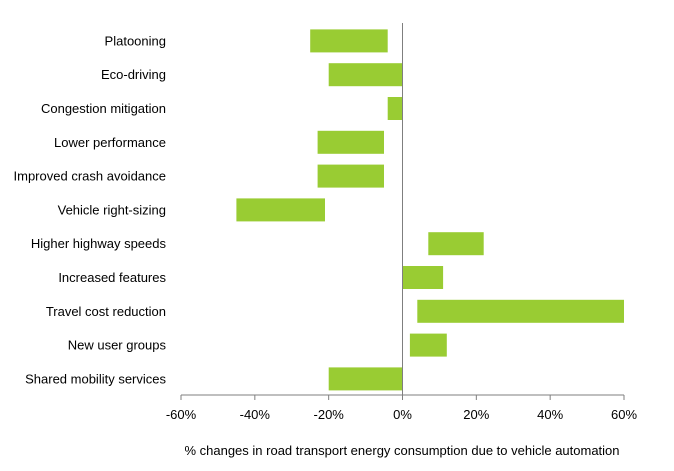  Describe the element at coordinates (90, 176) in the screenshot. I see `category-label-improved-crash-avoidance: Improved crash avoidance` at that location.